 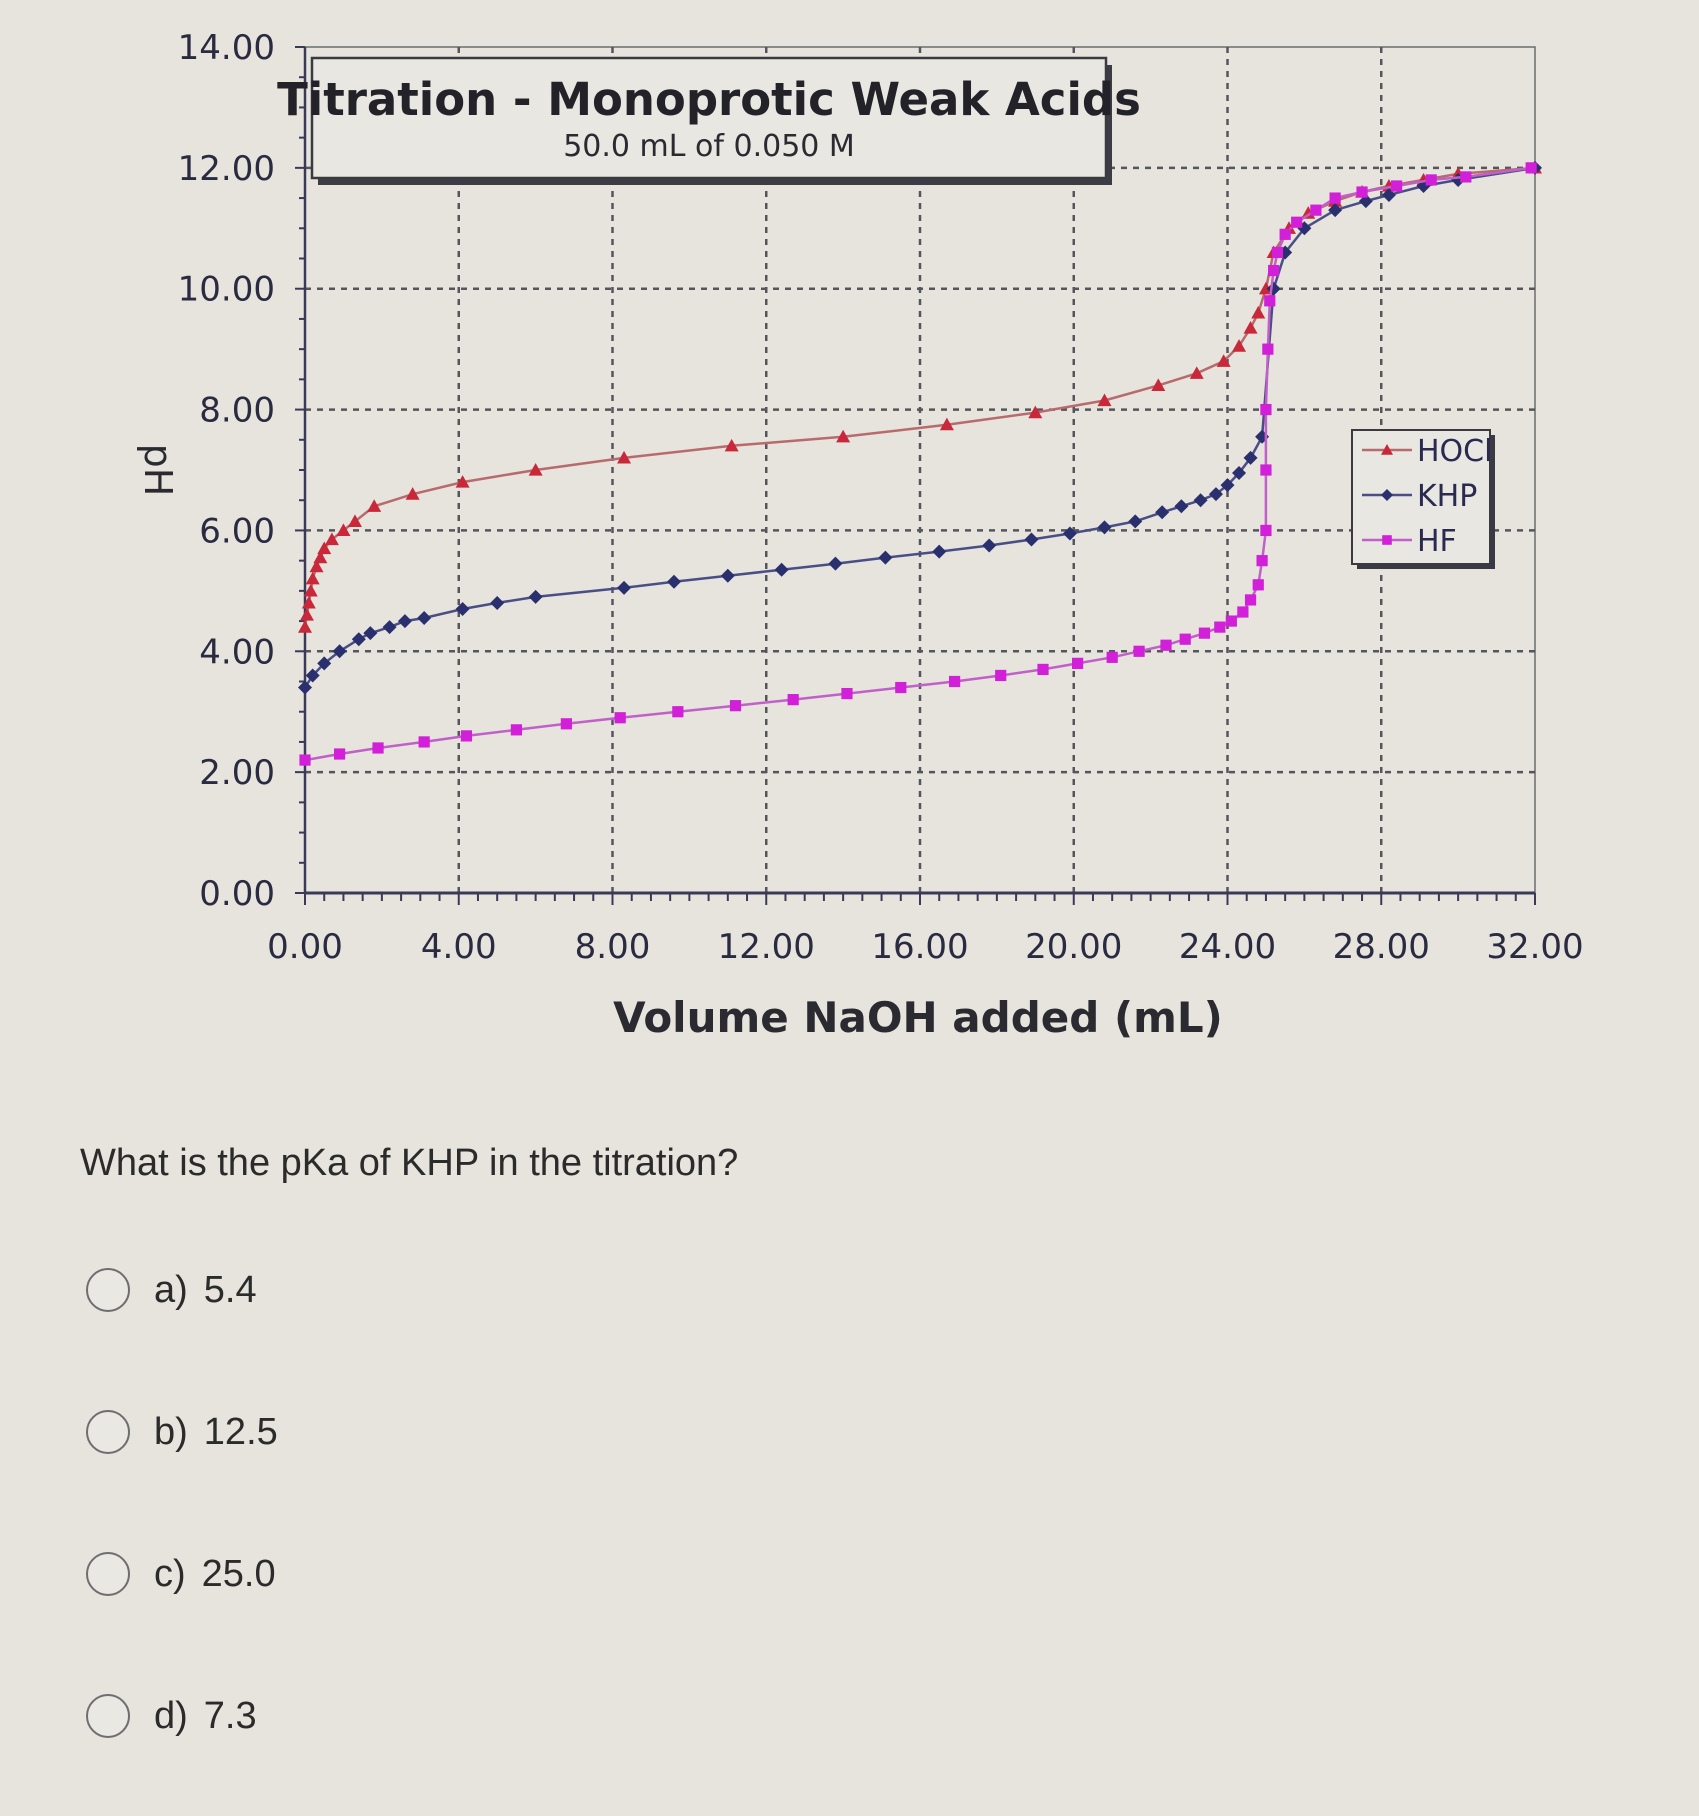 I want to click on svg-text: 6.00, so click(x=237, y=531).